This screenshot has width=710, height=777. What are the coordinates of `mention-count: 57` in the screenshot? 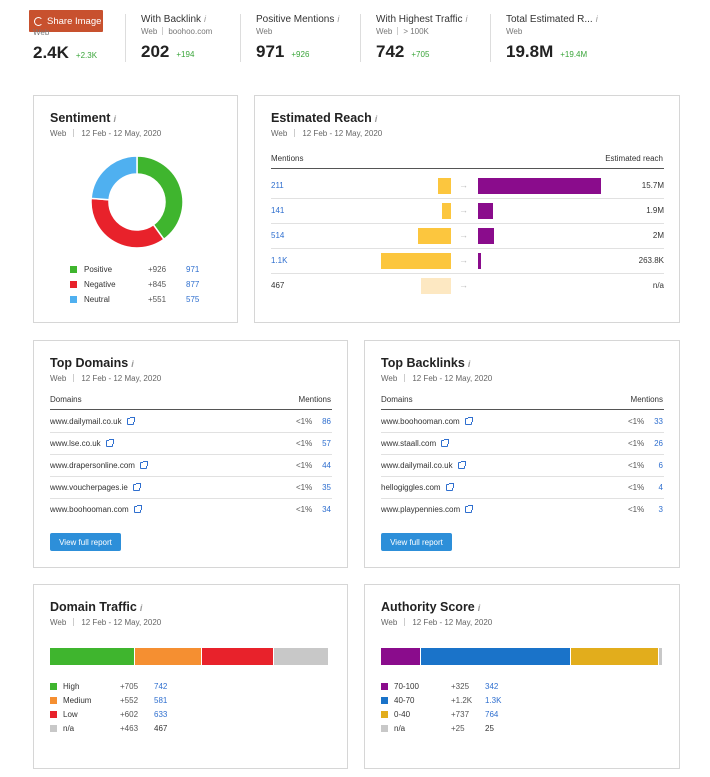 It's located at (326, 443).